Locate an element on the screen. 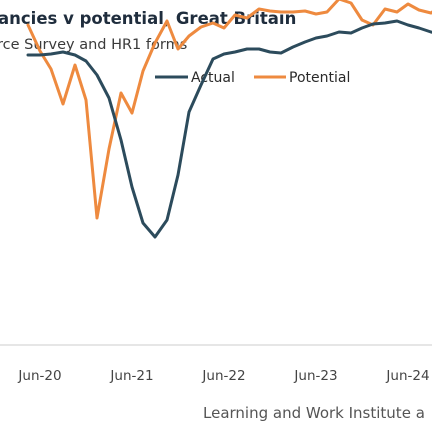 The image size is (432, 432). x-tick-label: Jun-20 is located at coordinates (39, 376).